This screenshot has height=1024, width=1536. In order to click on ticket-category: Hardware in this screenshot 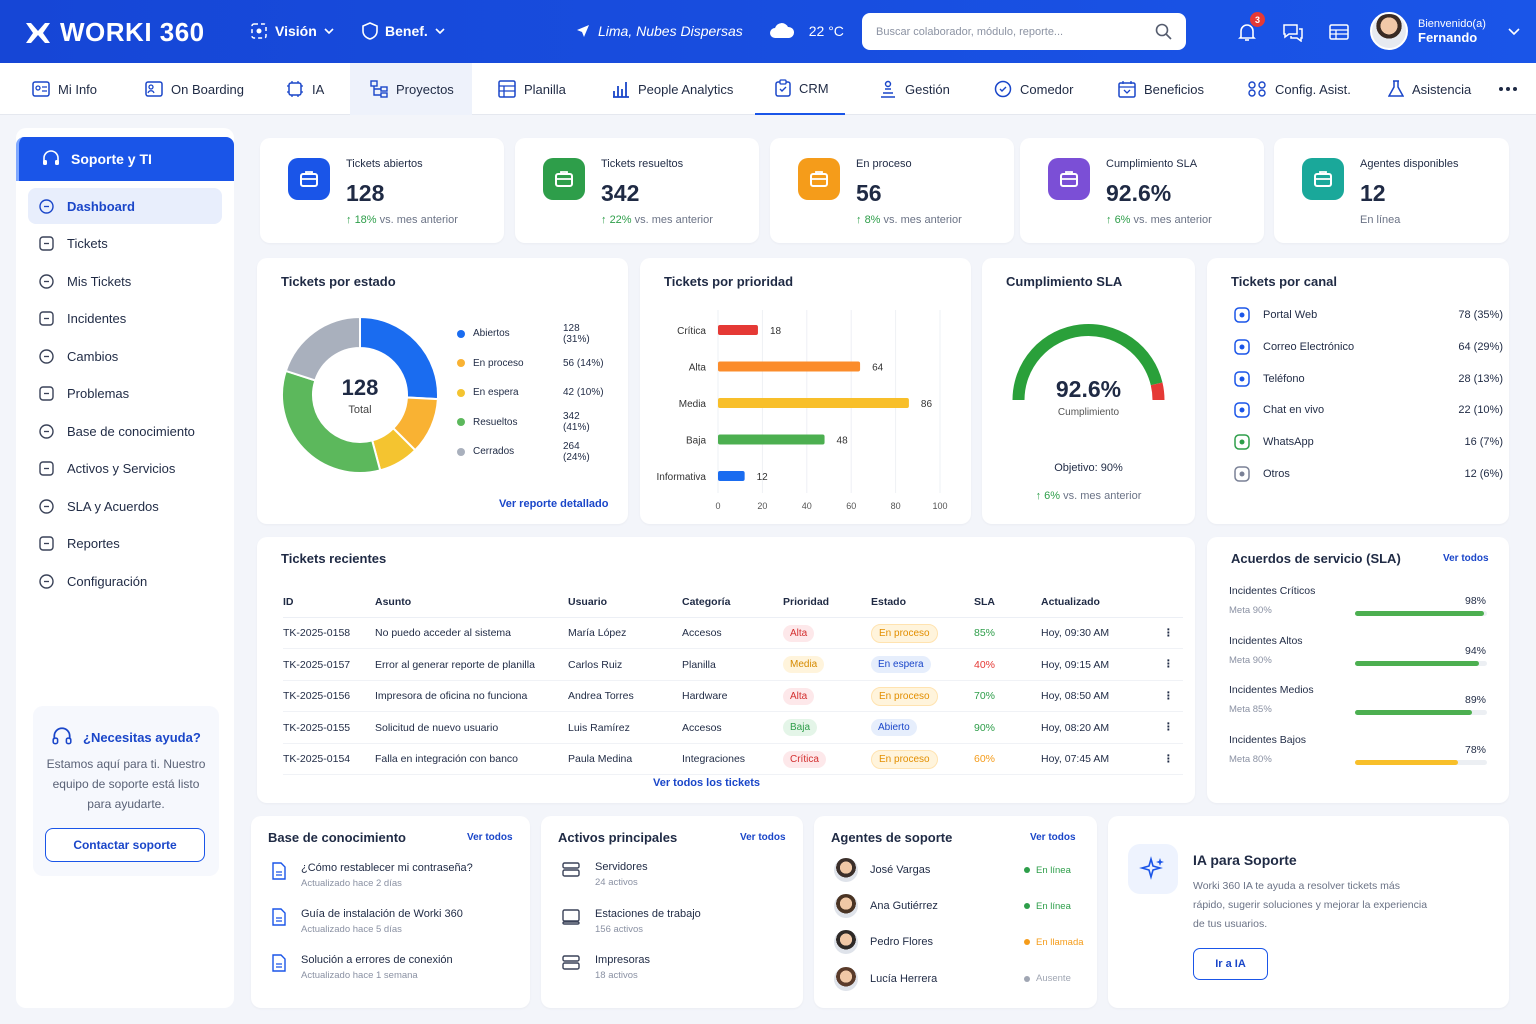, I will do `click(705, 696)`.